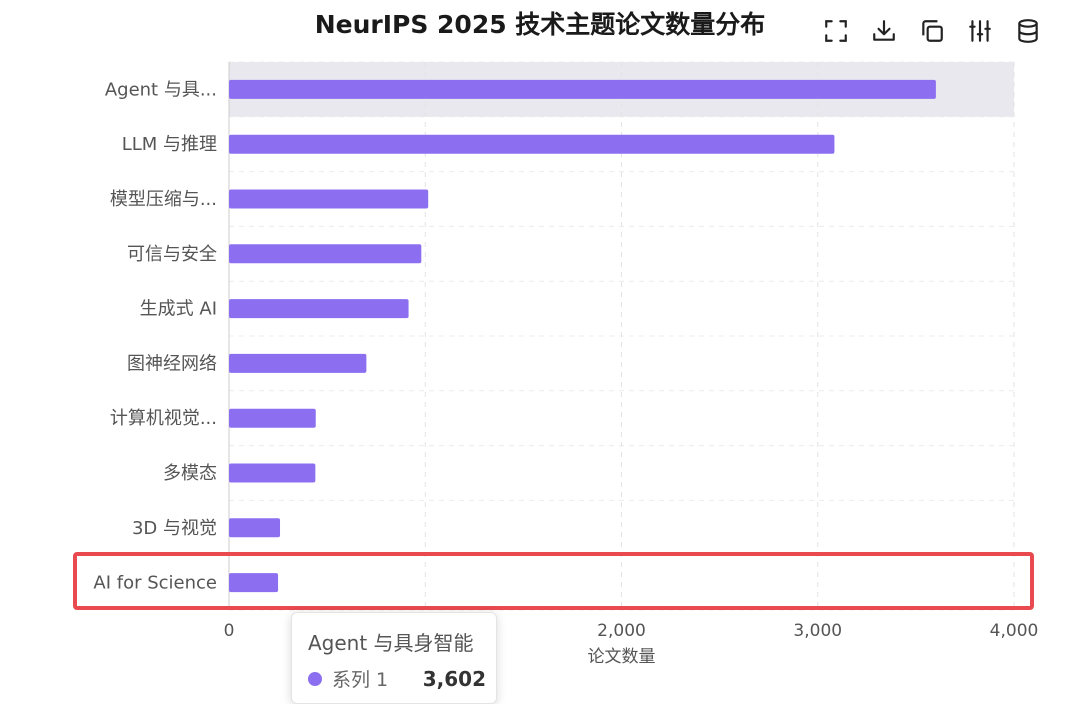 This screenshot has height=704, width=1080. What do you see at coordinates (174, 528) in the screenshot?
I see `category-label: 3D 与视觉` at bounding box center [174, 528].